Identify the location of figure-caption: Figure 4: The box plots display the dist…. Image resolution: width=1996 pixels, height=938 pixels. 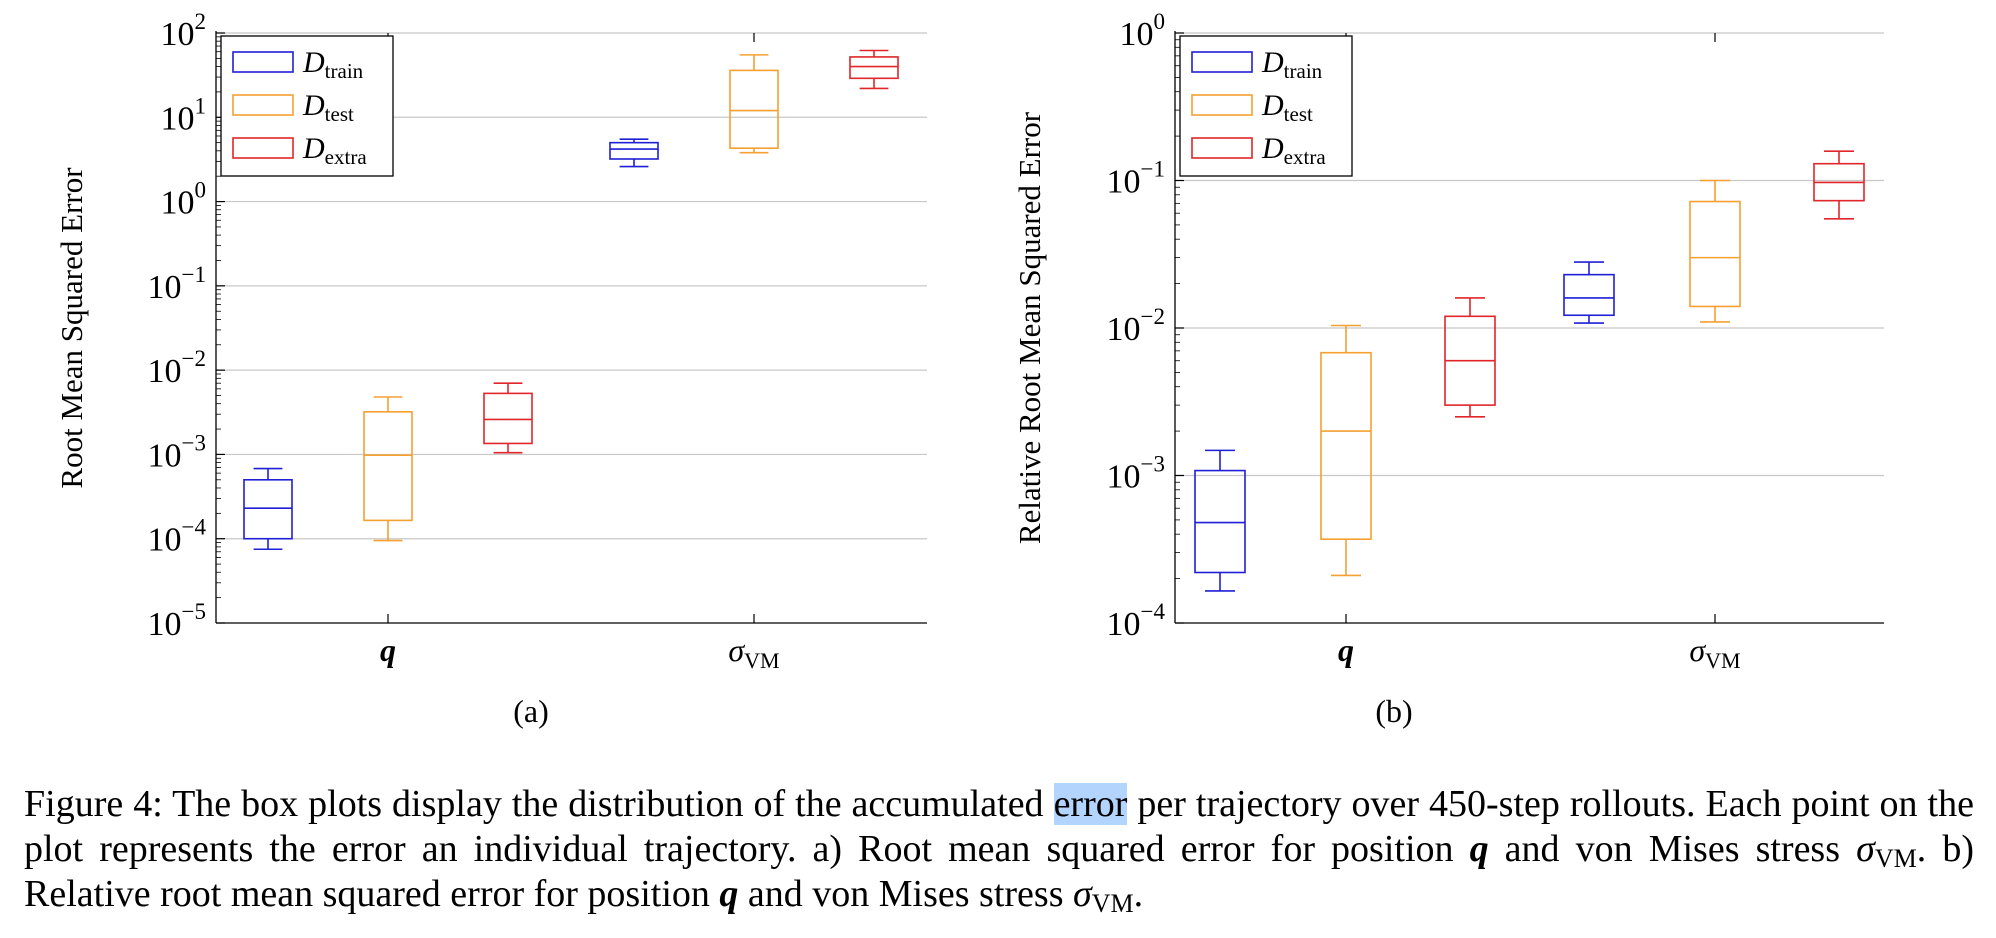
(999, 849).